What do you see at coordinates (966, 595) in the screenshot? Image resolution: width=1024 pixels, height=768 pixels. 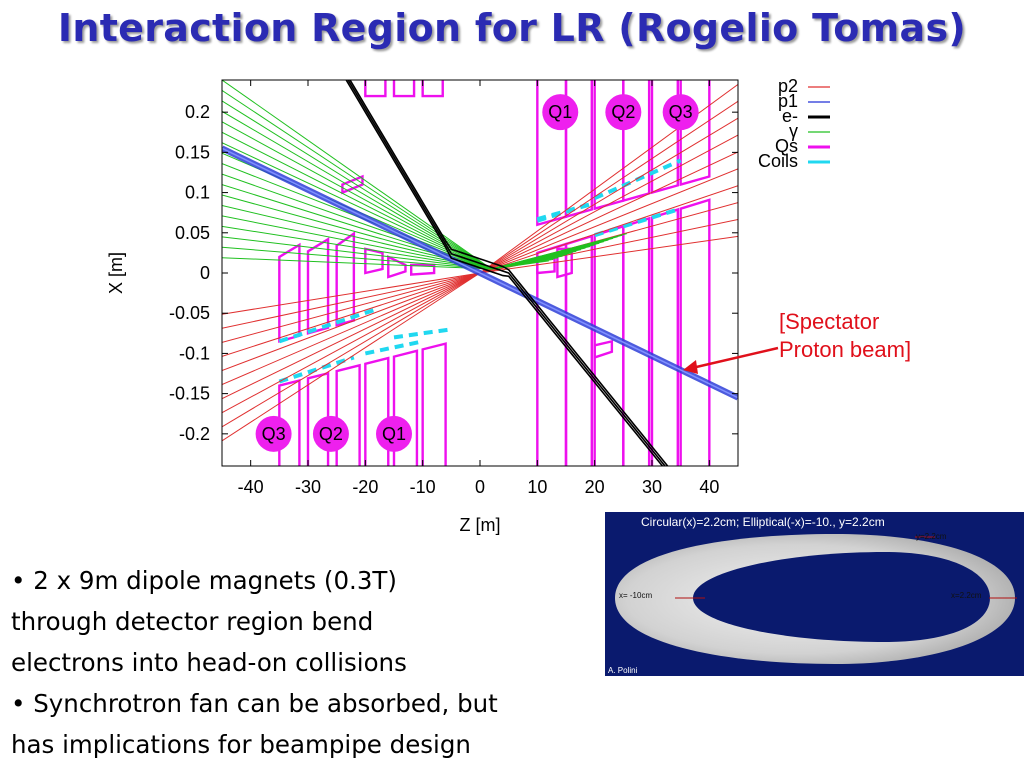 I see `beampipe-x-pos-label: x=2.2cm` at bounding box center [966, 595].